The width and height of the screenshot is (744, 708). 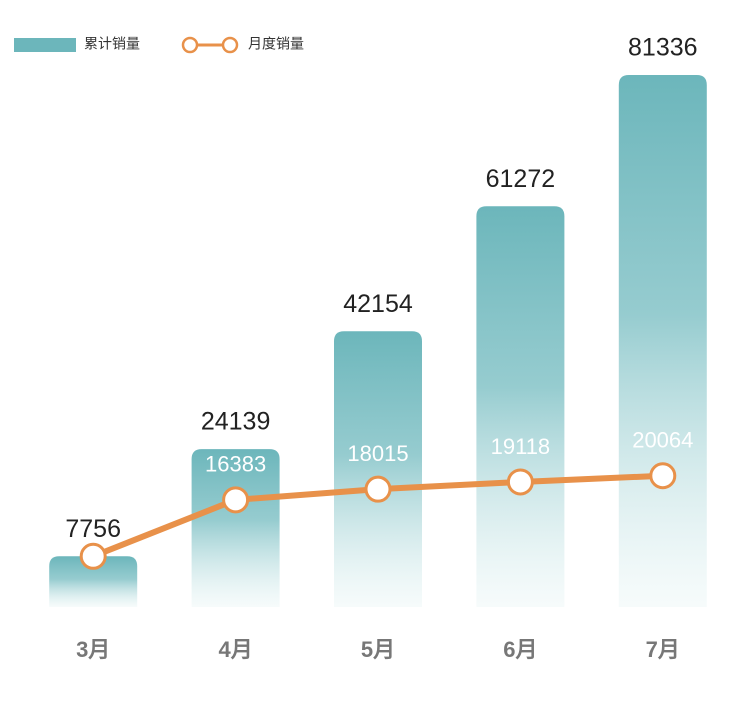 I want to click on legend-label: 累计销量, so click(x=112, y=44).